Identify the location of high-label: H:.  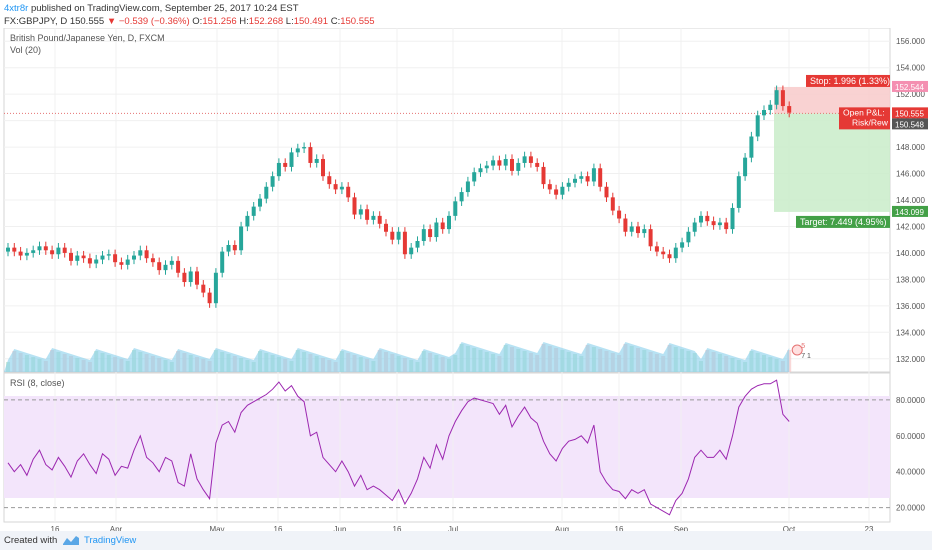
(244, 21).